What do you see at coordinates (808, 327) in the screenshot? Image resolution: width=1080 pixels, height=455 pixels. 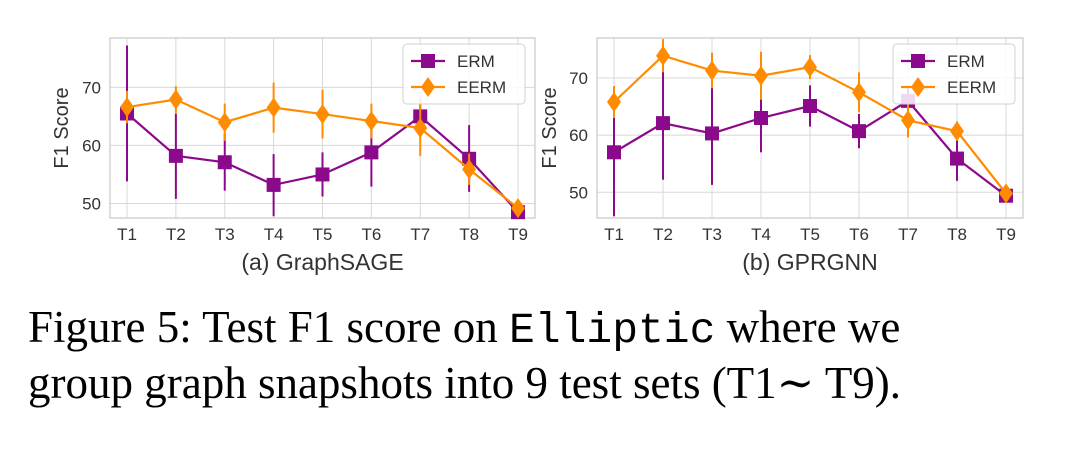 I see `caption-suffix: where we` at bounding box center [808, 327].